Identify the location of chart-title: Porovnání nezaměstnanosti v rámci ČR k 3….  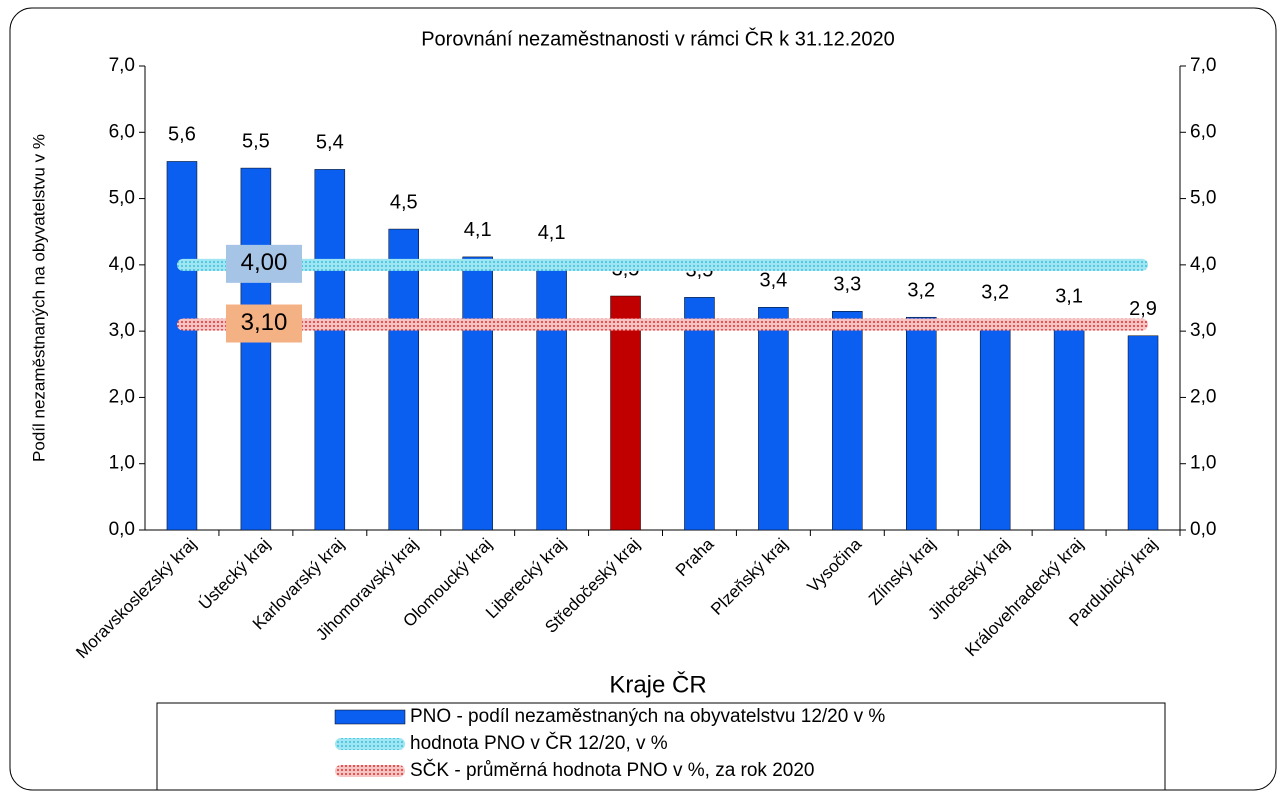
(658, 38).